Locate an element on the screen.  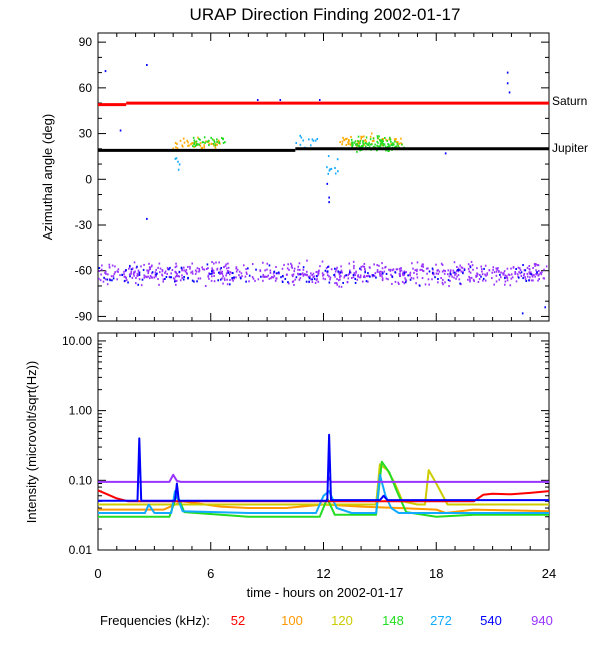
intensity-ytick-label: 10.00 is located at coordinates (77, 341).